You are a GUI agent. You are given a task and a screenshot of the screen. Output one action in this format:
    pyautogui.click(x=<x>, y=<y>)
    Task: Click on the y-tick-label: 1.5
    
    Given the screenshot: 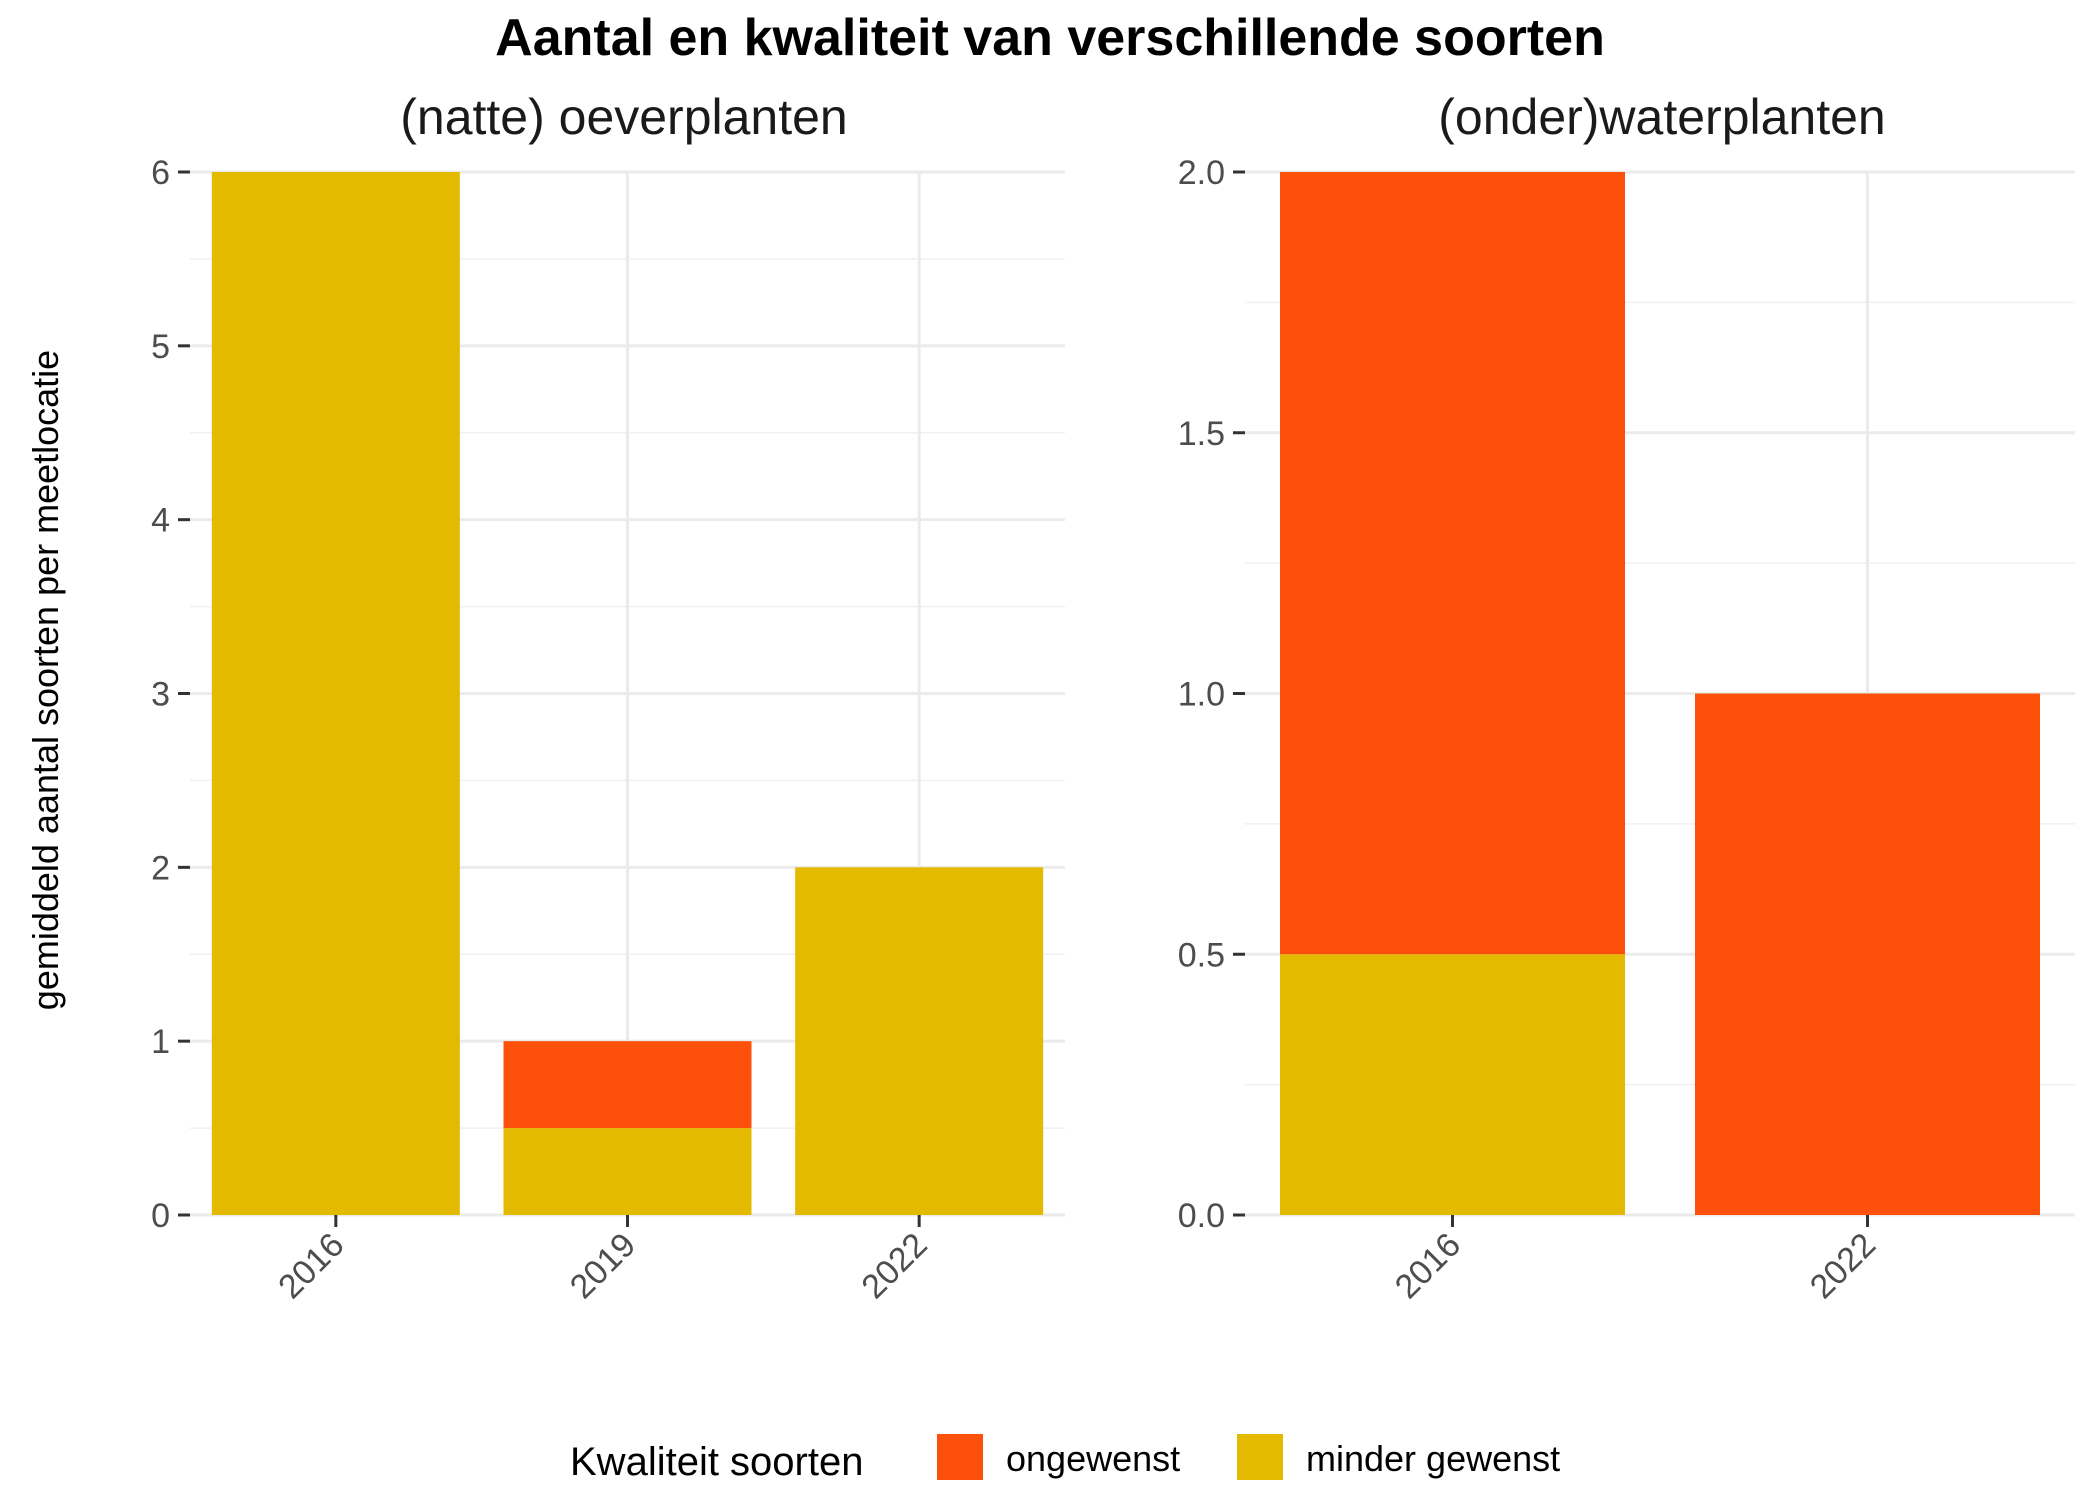 What is the action you would take?
    pyautogui.click(x=1201, y=434)
    